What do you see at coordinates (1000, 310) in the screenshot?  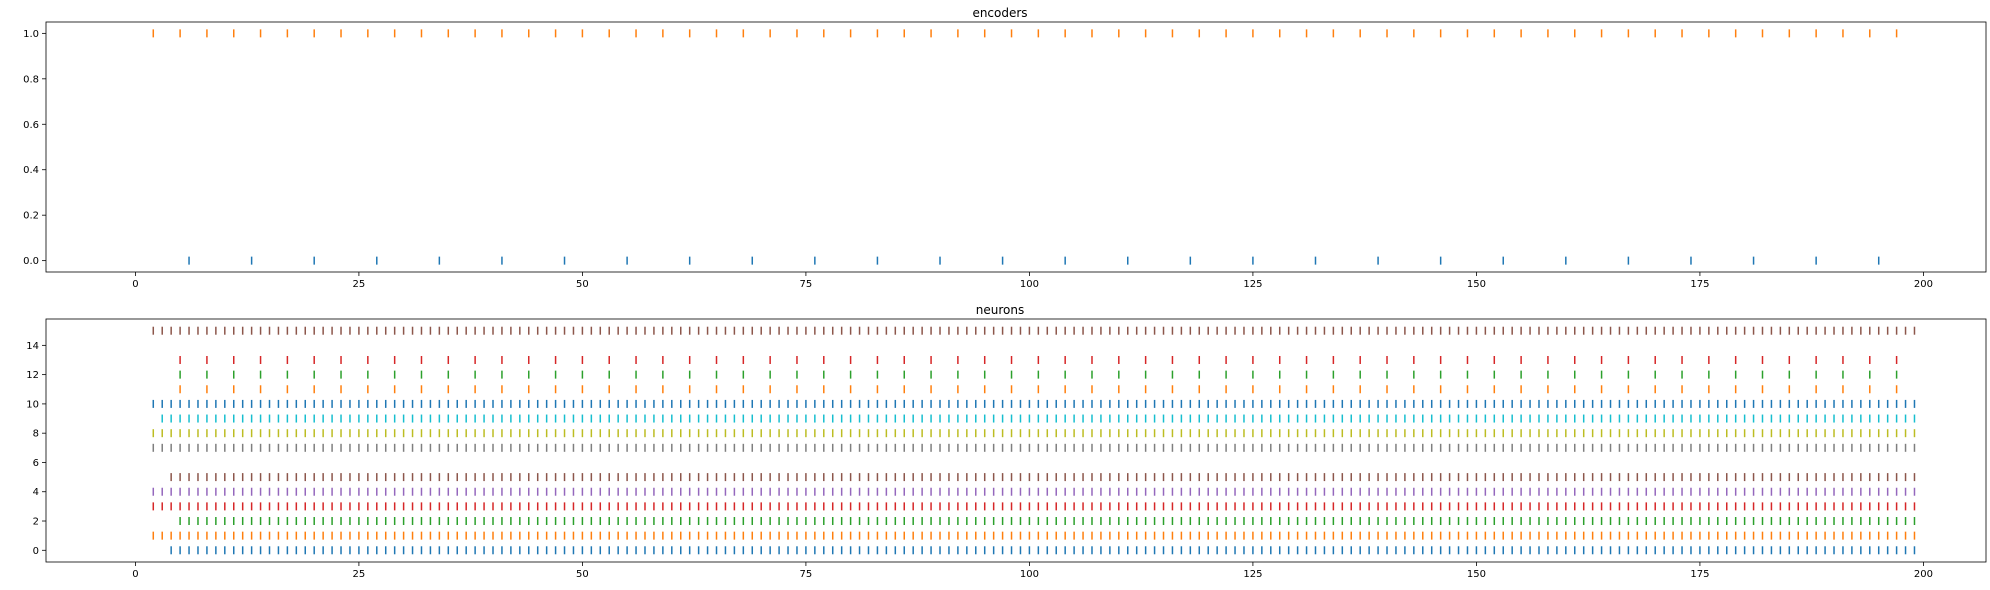 I see `chart-title: neurons` at bounding box center [1000, 310].